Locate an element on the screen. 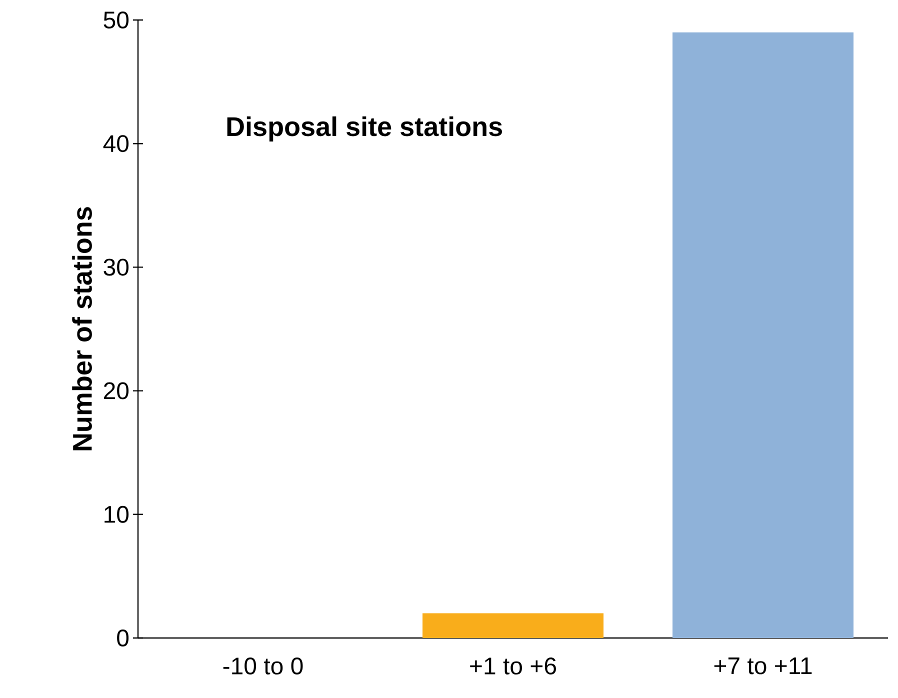 The width and height of the screenshot is (898, 698). x-tick-label: +1 to +6 is located at coordinates (513, 666).